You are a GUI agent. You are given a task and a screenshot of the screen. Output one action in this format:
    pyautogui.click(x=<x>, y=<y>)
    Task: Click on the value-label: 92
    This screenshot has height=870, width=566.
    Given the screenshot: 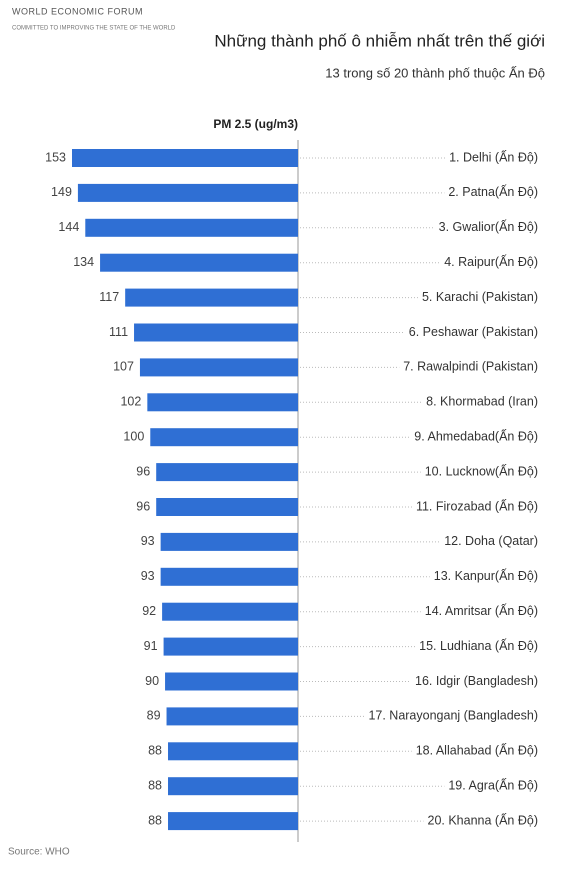 What is the action you would take?
    pyautogui.click(x=149, y=611)
    